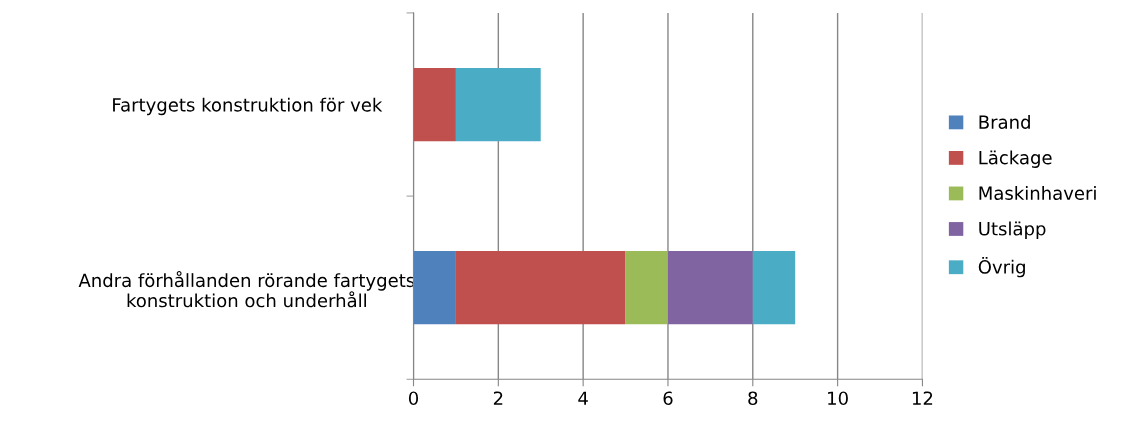 This screenshot has height=431, width=1136. What do you see at coordinates (753, 398) in the screenshot?
I see `x-tick-label: 8` at bounding box center [753, 398].